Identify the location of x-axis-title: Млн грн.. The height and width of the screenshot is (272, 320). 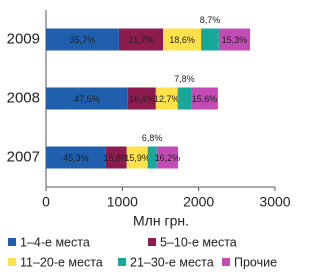
(161, 221).